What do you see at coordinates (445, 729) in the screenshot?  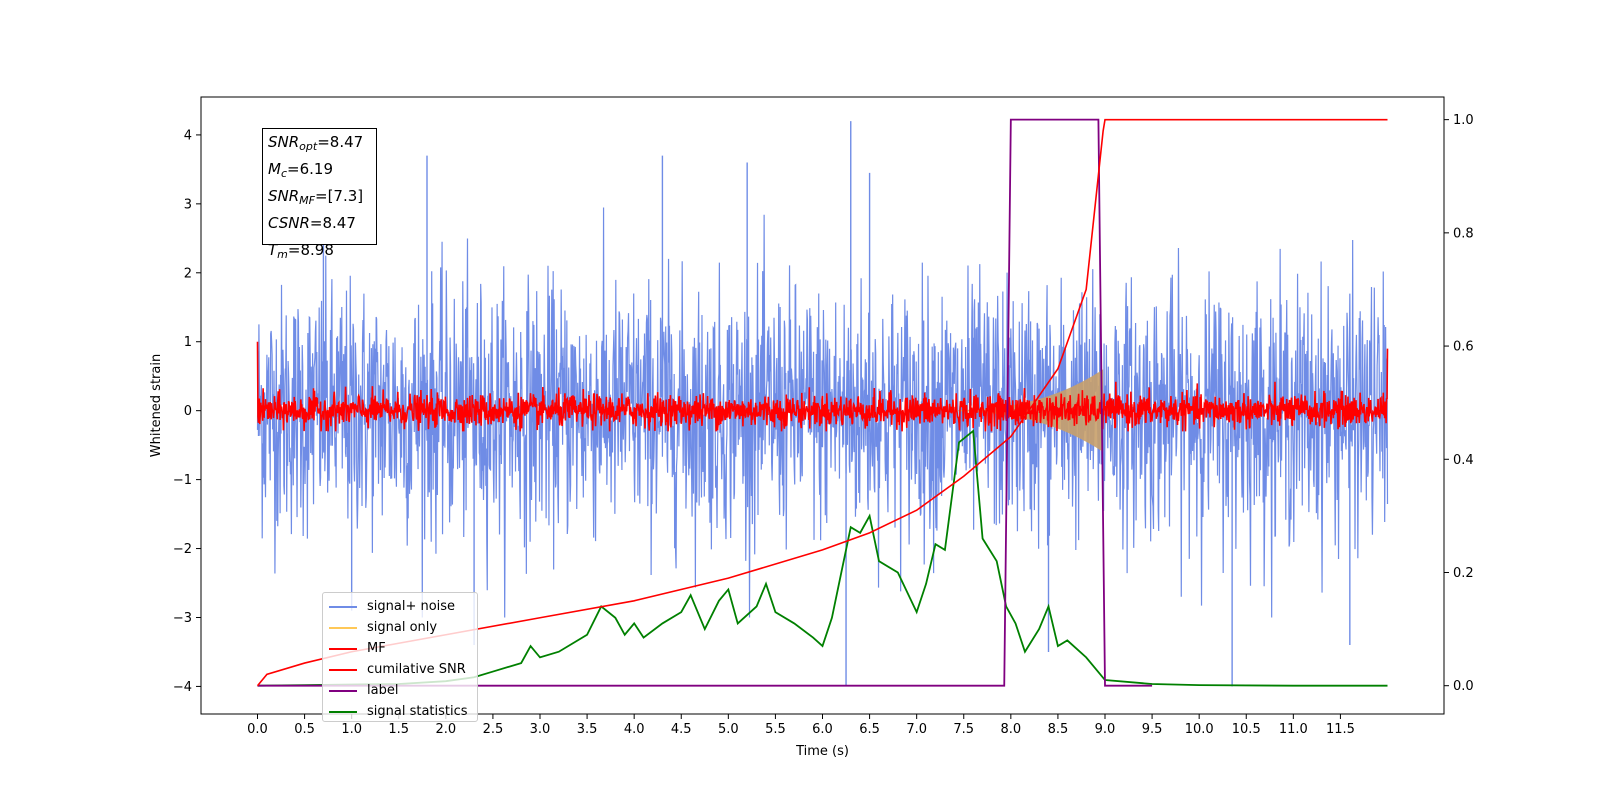 I see `x-tick-label: 2.0` at bounding box center [445, 729].